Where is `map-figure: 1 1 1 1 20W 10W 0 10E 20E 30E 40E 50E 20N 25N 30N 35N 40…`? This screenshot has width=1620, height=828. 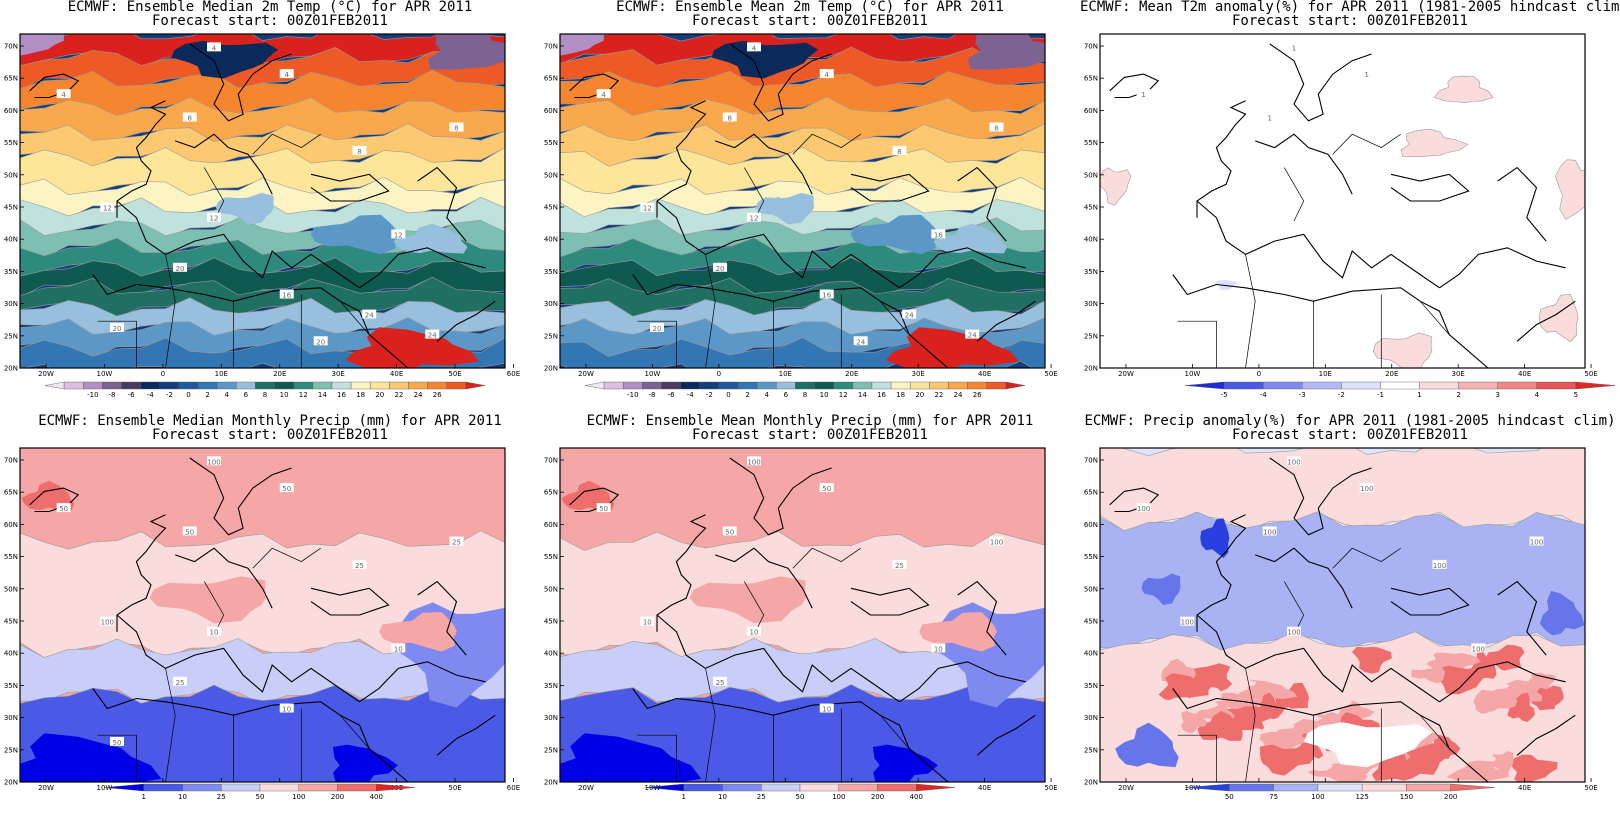
map-figure: 1 1 1 1 20W 10W 0 10E 20E 30E 40E 50E 20N 25N 30N 35N 40… is located at coordinates (1350, 216).